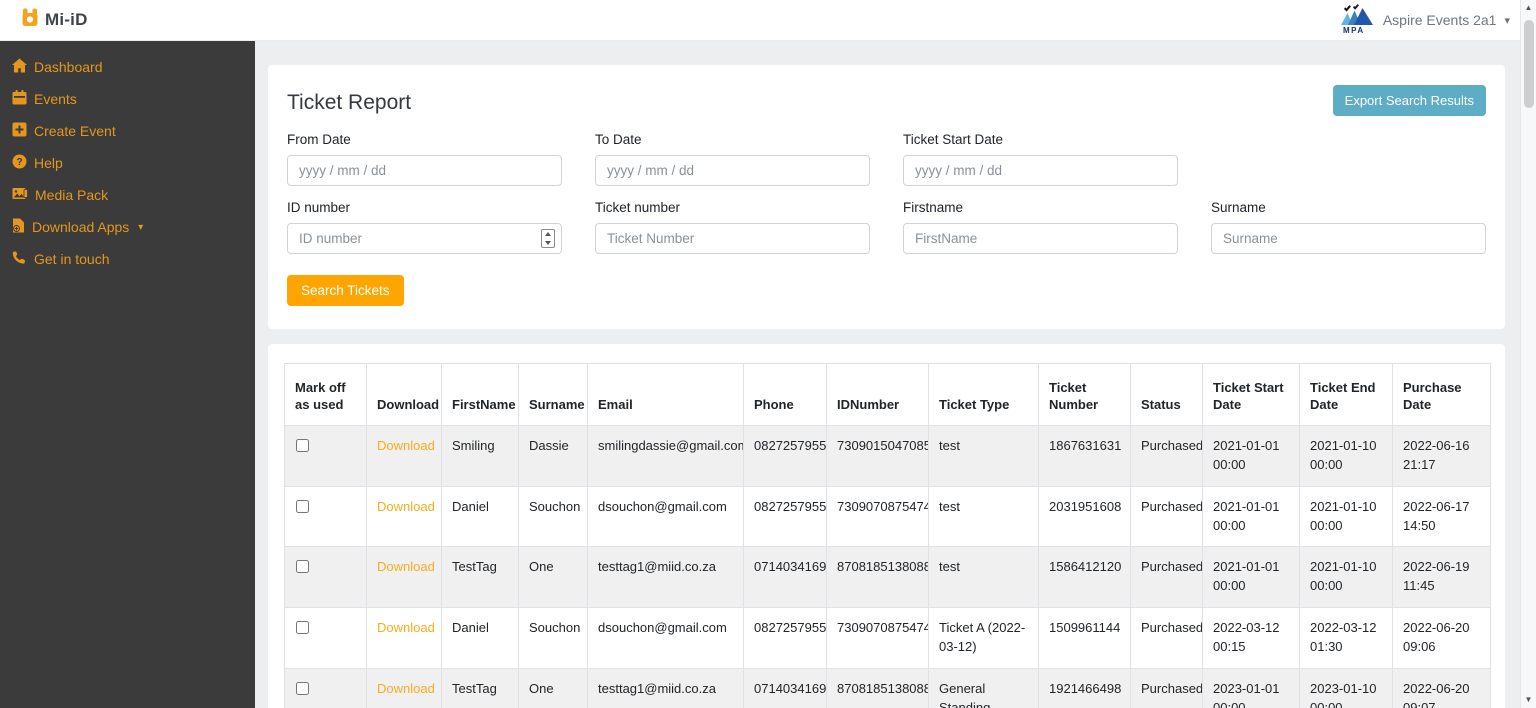 This screenshot has height=708, width=1536. Describe the element at coordinates (983, 394) in the screenshot. I see `col-ticket-type: Ticket Type` at that location.